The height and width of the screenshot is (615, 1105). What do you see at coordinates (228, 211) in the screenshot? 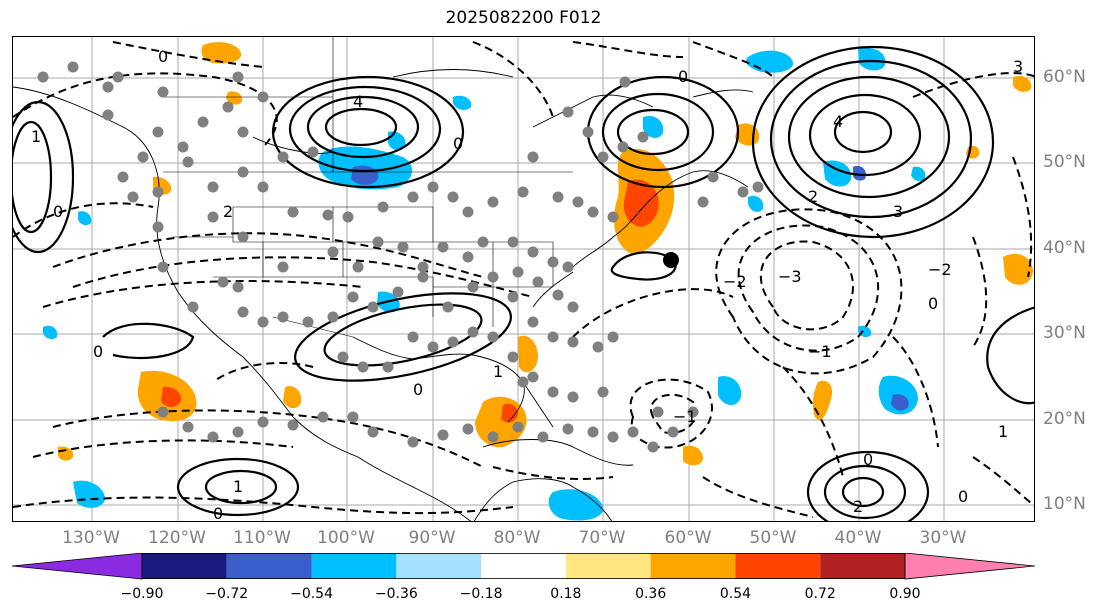
I see `contour-label: 2` at bounding box center [228, 211].